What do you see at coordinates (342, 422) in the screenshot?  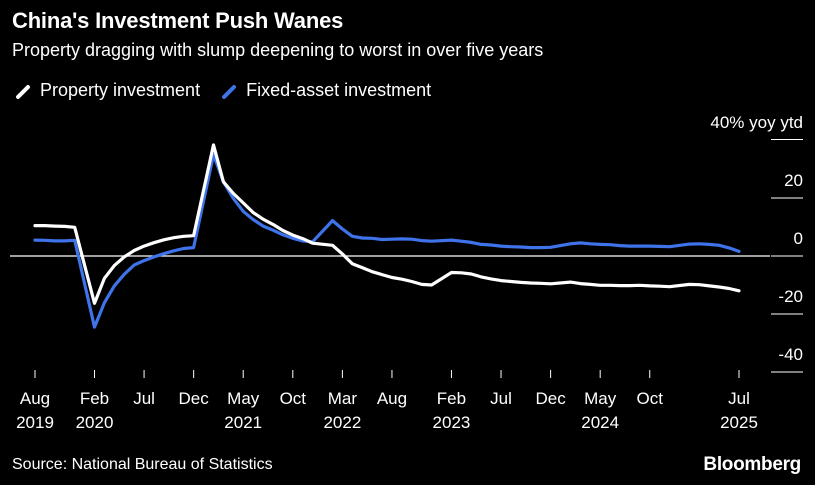 I see `x-tick-year-label: 2022` at bounding box center [342, 422].